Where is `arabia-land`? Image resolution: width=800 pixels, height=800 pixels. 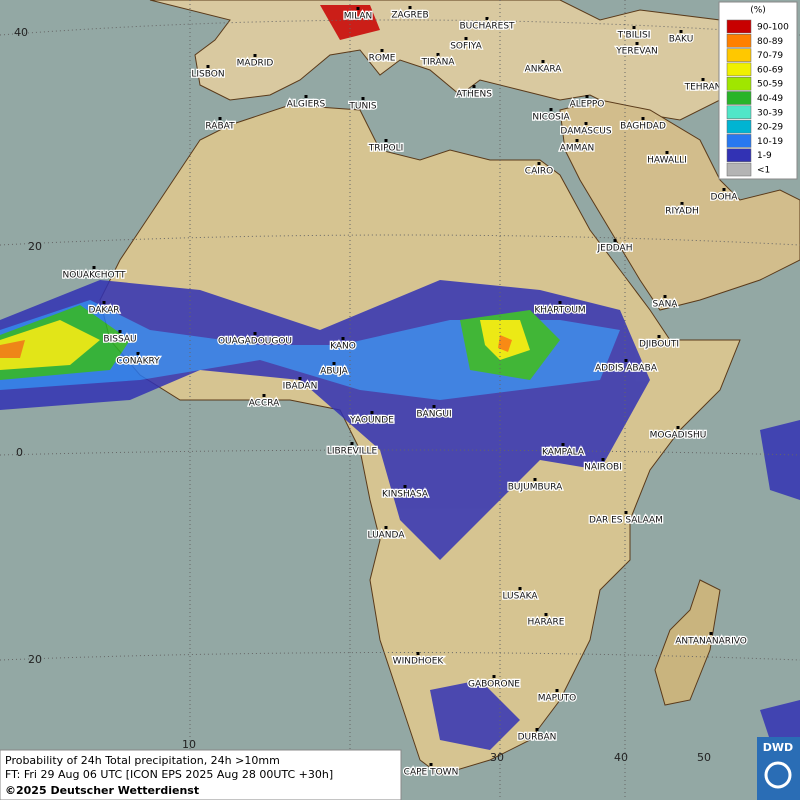
arabia-land is located at coordinates (679, 205).